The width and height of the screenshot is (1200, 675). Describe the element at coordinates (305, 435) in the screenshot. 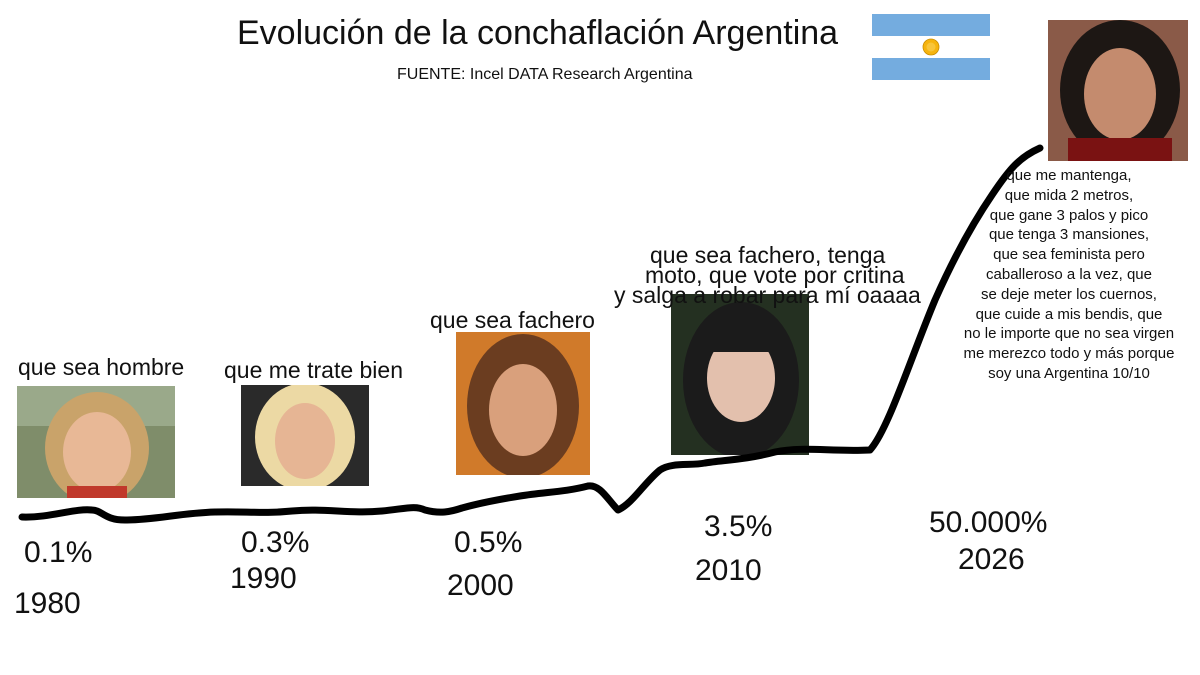

I see `portrait-1990` at that location.